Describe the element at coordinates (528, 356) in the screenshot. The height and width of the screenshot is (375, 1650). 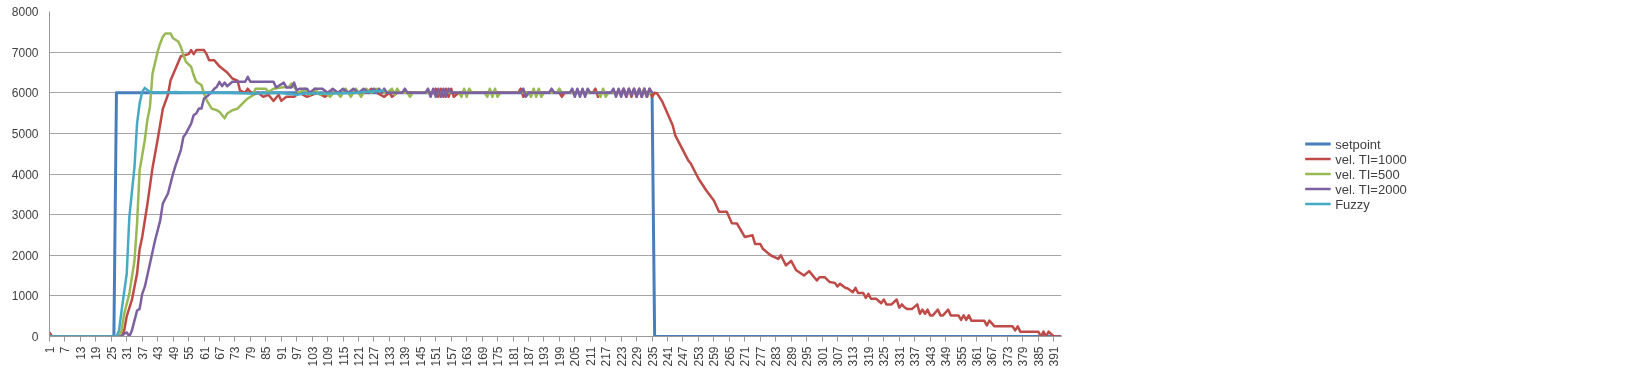
I see `x-tick-label: 187` at that location.